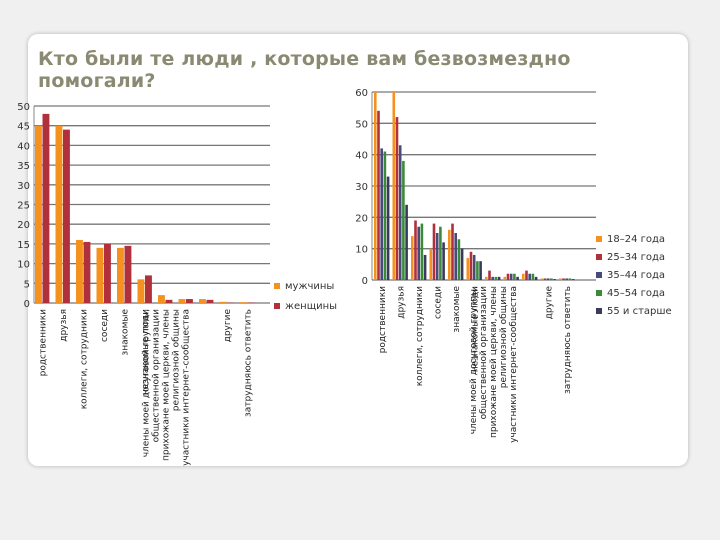 This screenshot has width=720, height=540. I want to click on right-legend-label: 35–44 года, so click(636, 275).